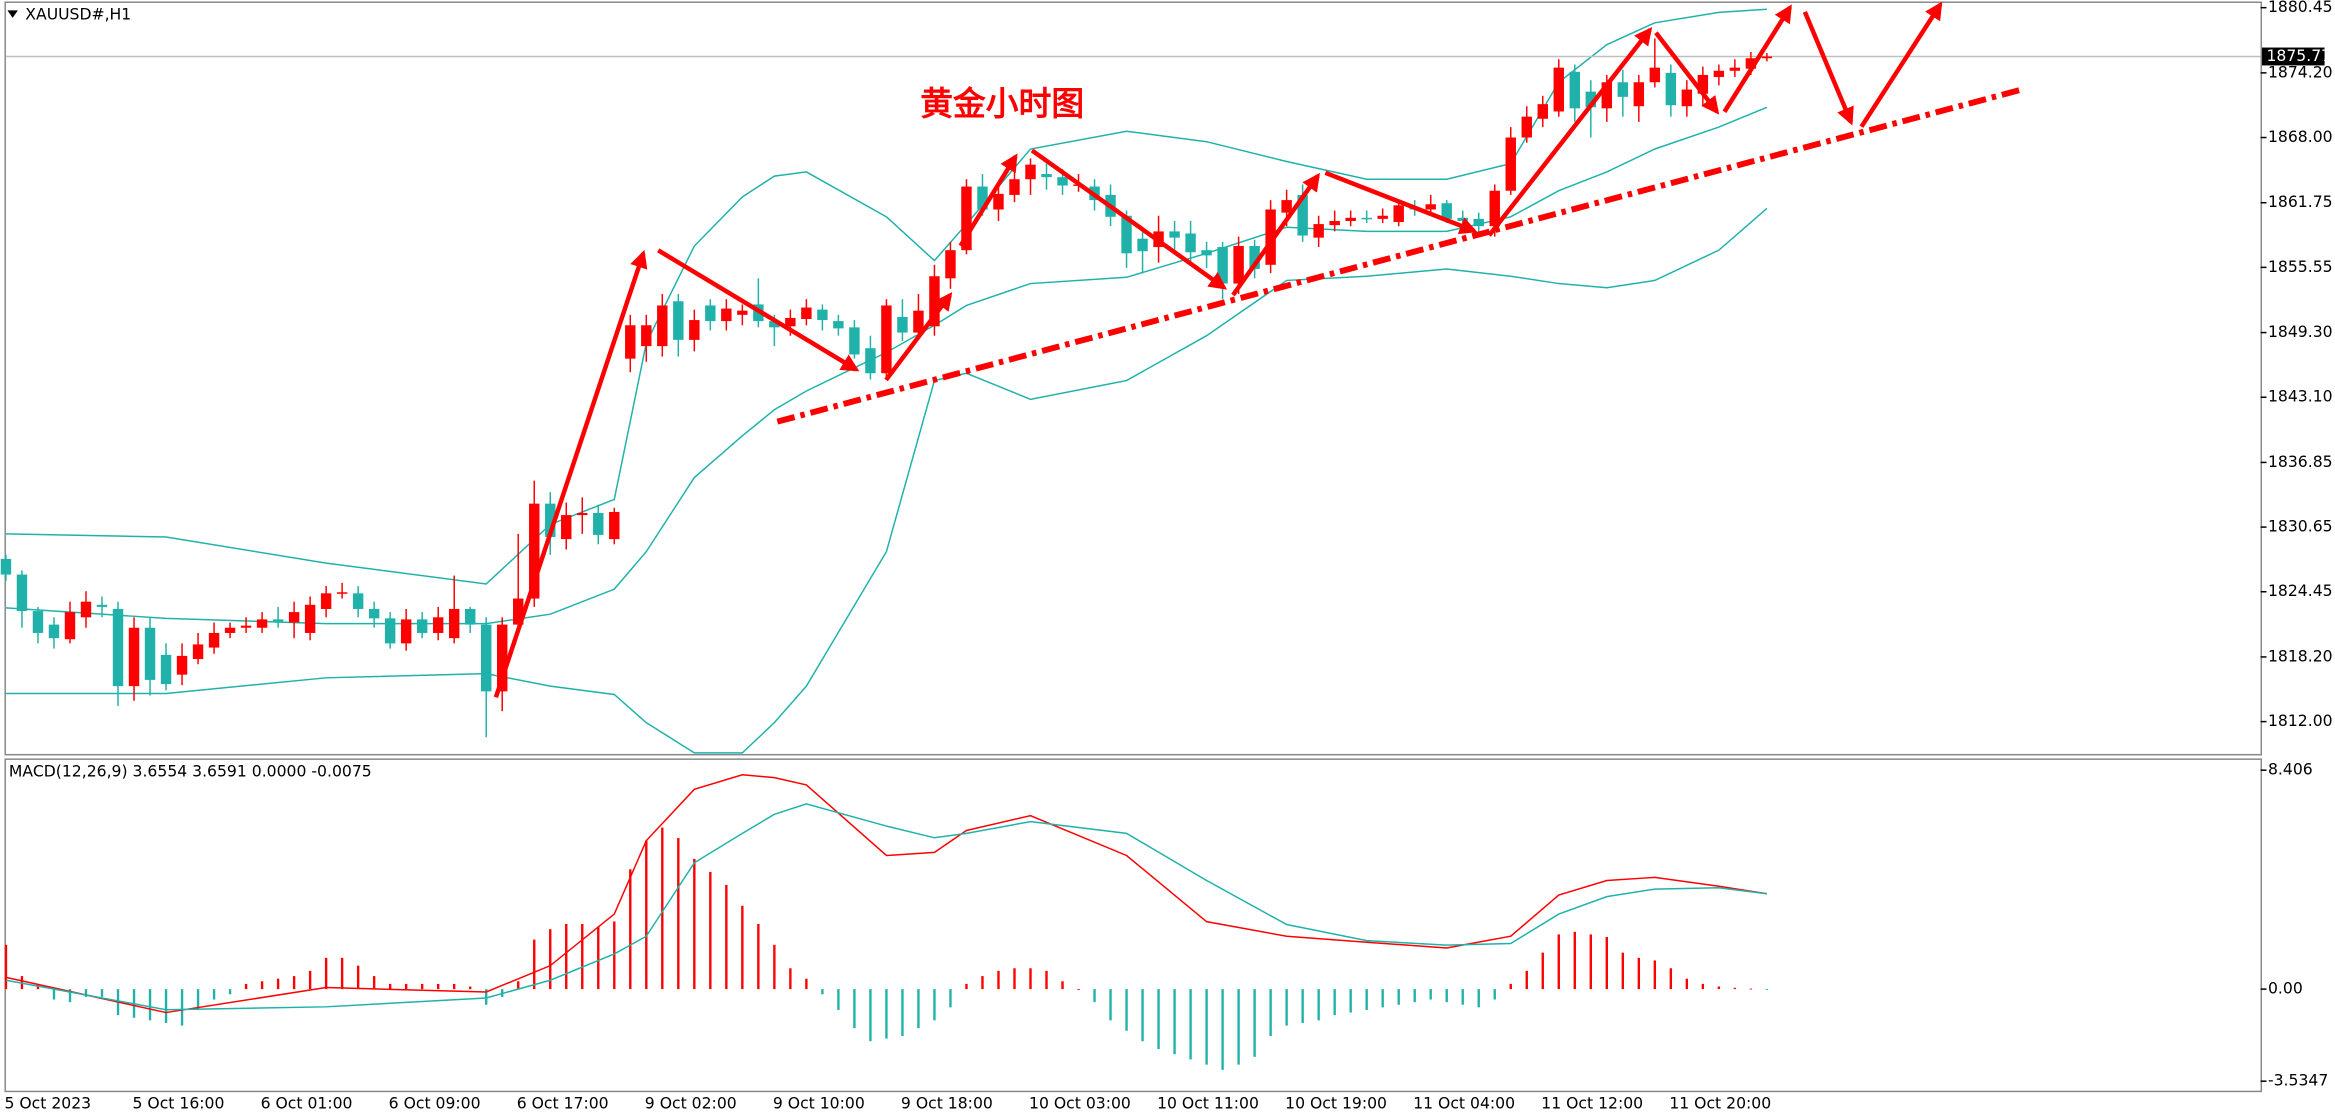 The image size is (2335, 1119). Describe the element at coordinates (2300, 71) in the screenshot. I see `y-tick-label: 1874.20` at that location.